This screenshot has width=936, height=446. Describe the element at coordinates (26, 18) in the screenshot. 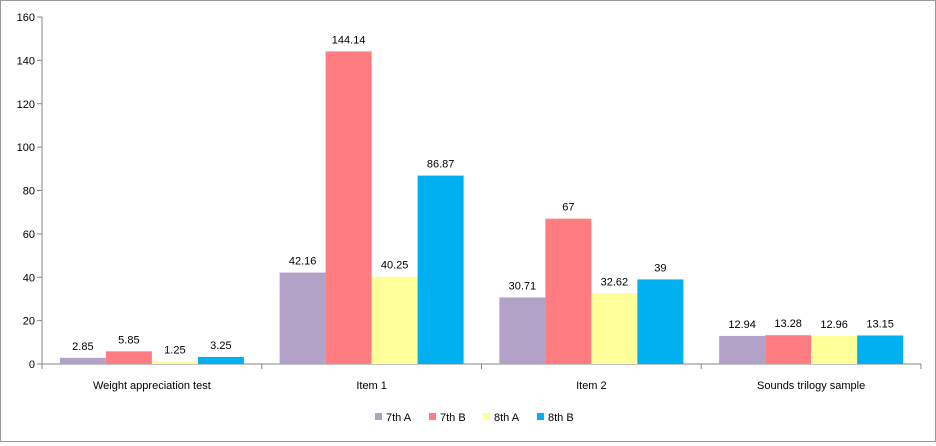

I see `y-tick-label: 160` at that location.